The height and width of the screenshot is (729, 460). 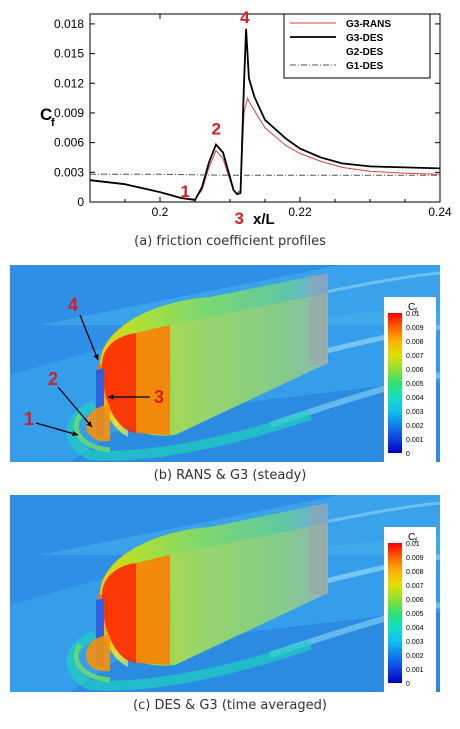 I want to click on caption-b: (b) RANS & G3 (steady), so click(x=230, y=475).